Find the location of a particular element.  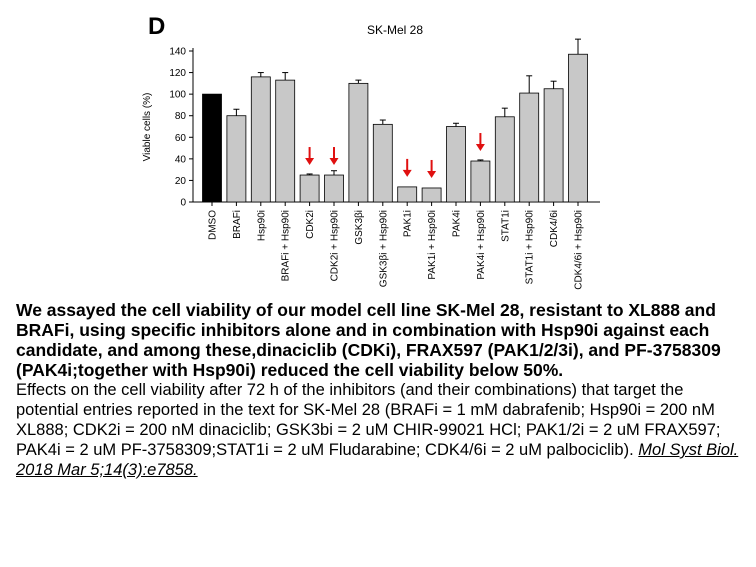

y-tick-label: 60 is located at coordinates (181, 138).